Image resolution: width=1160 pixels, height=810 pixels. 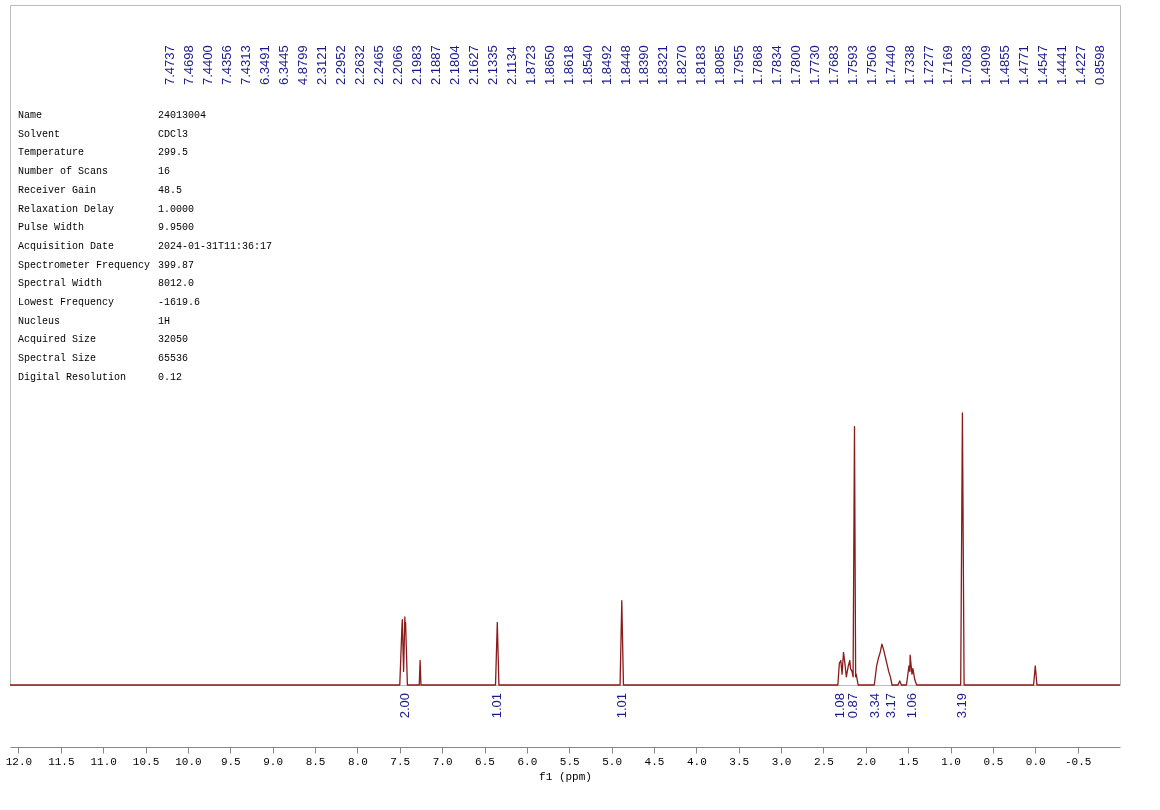 I want to click on text: 1.7169, so click(x=948, y=65).